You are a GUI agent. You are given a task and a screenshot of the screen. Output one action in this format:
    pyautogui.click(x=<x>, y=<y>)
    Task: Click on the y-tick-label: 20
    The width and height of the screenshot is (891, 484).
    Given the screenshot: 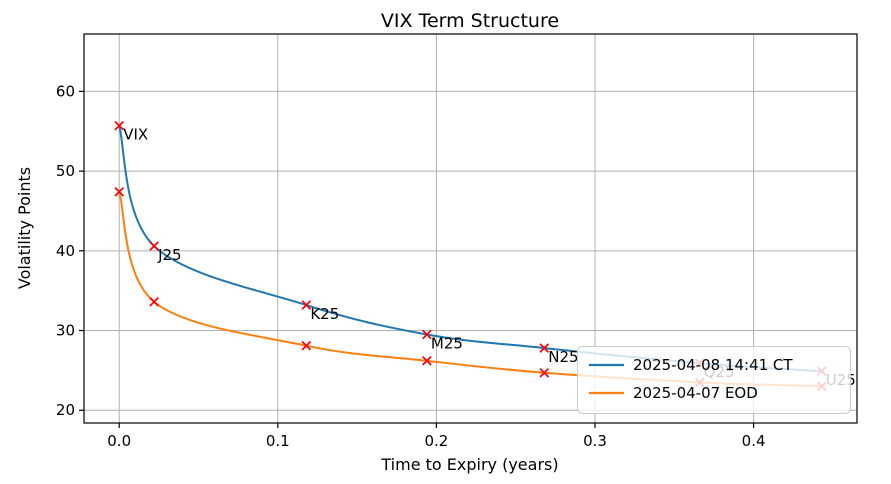 What is the action you would take?
    pyautogui.click(x=65, y=410)
    